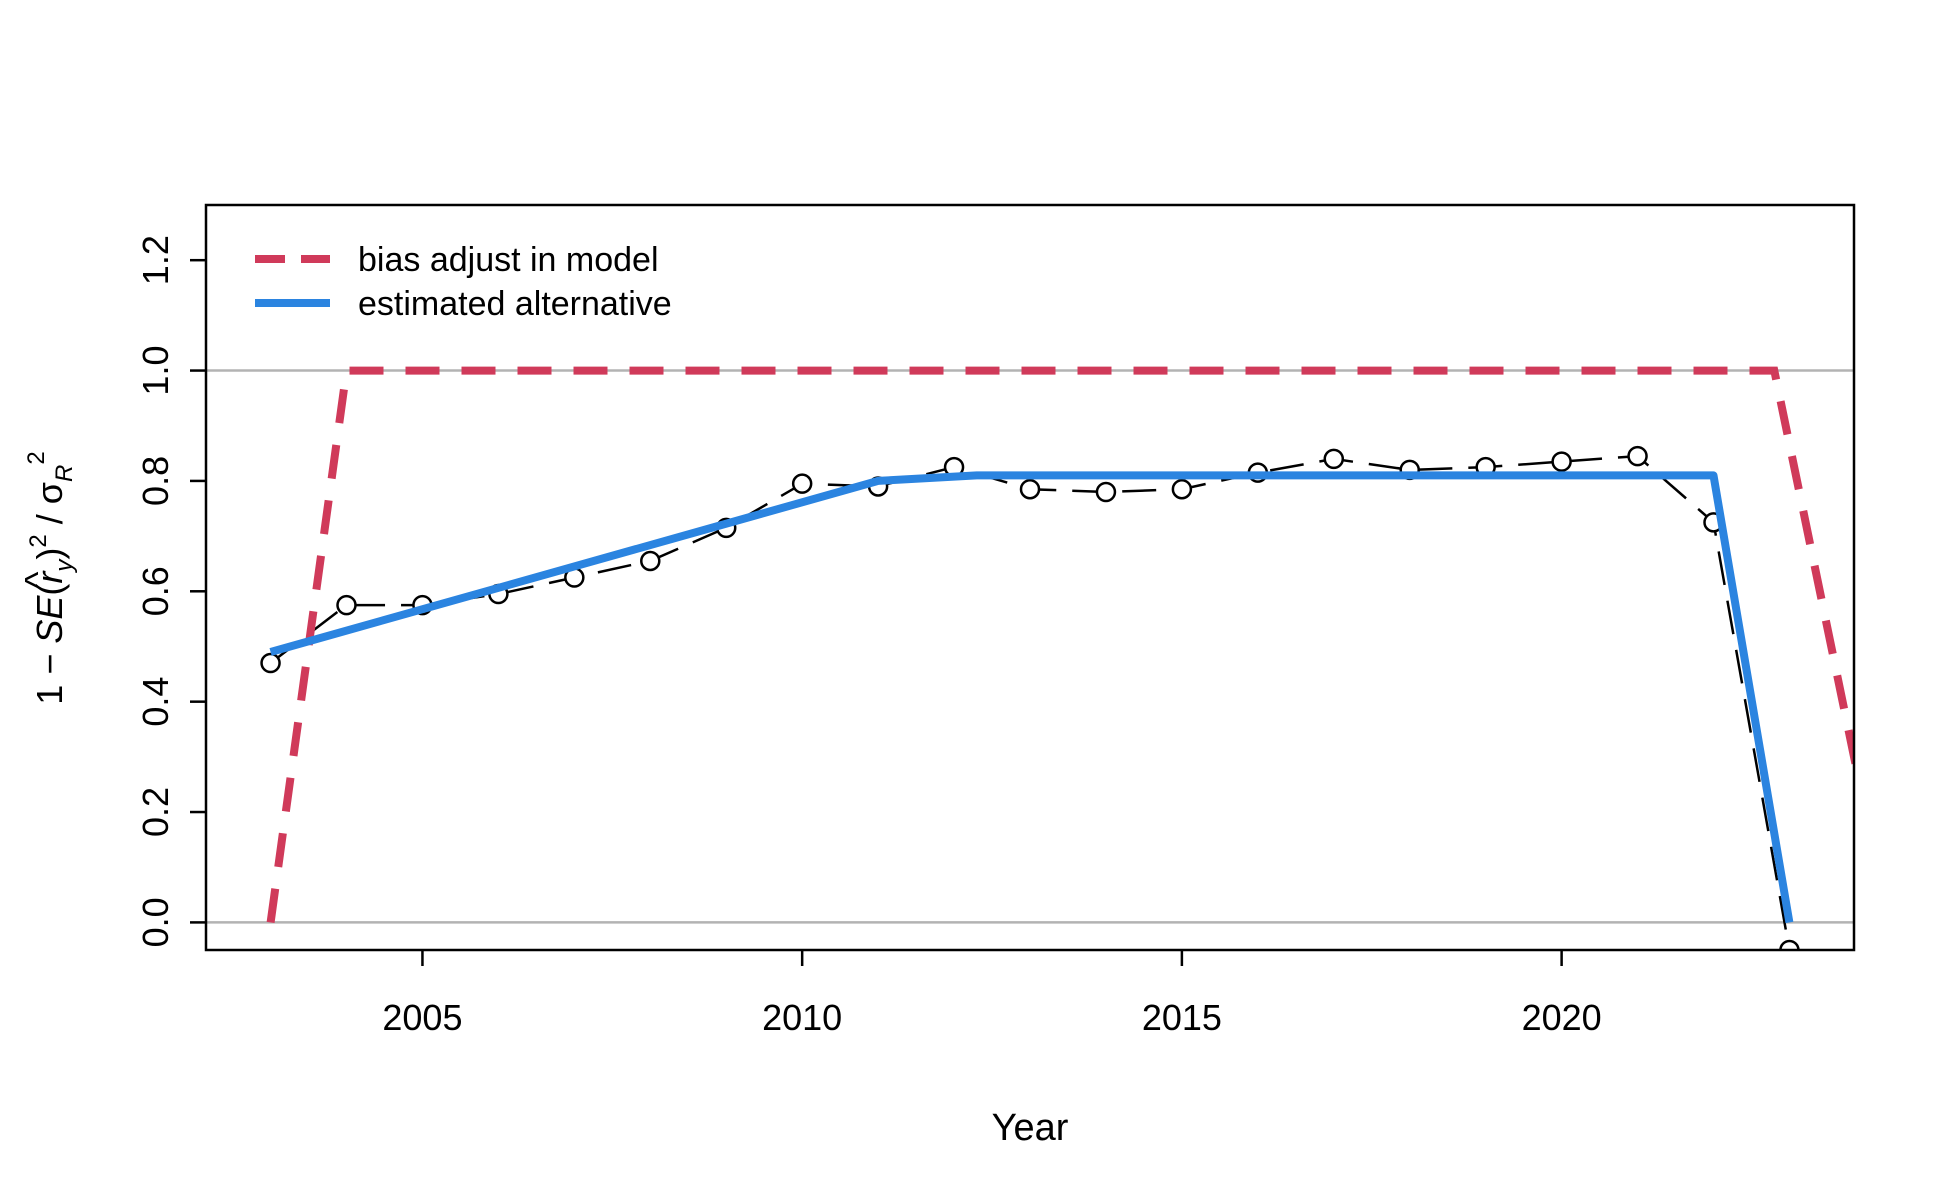 The width and height of the screenshot is (1950, 1200). I want to click on x-tick-label: 2015, so click(1182, 1017).